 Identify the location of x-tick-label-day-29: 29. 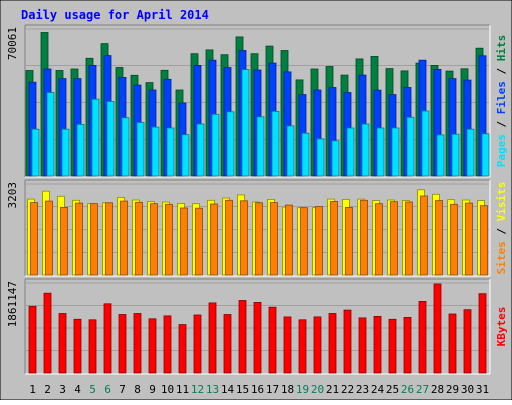
(452, 389).